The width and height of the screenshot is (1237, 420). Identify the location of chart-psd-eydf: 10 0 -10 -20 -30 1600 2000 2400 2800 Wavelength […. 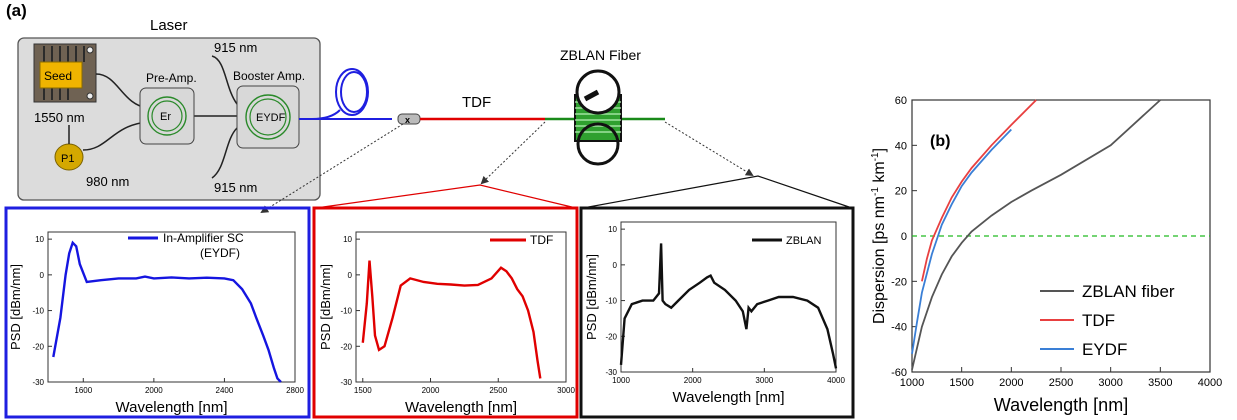
(156, 323).